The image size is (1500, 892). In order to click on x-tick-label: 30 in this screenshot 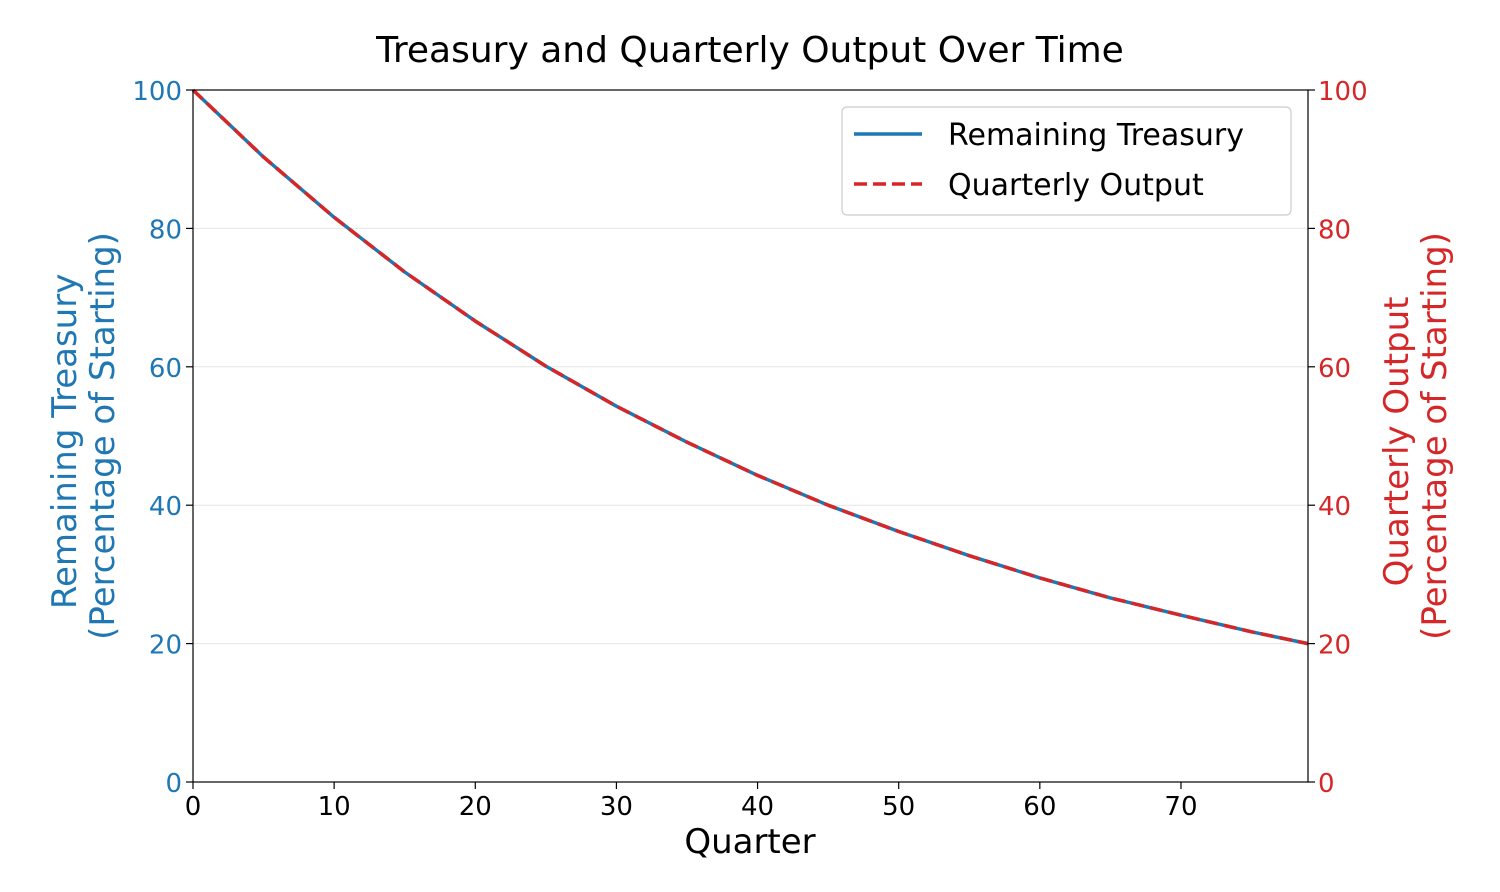, I will do `click(616, 807)`.